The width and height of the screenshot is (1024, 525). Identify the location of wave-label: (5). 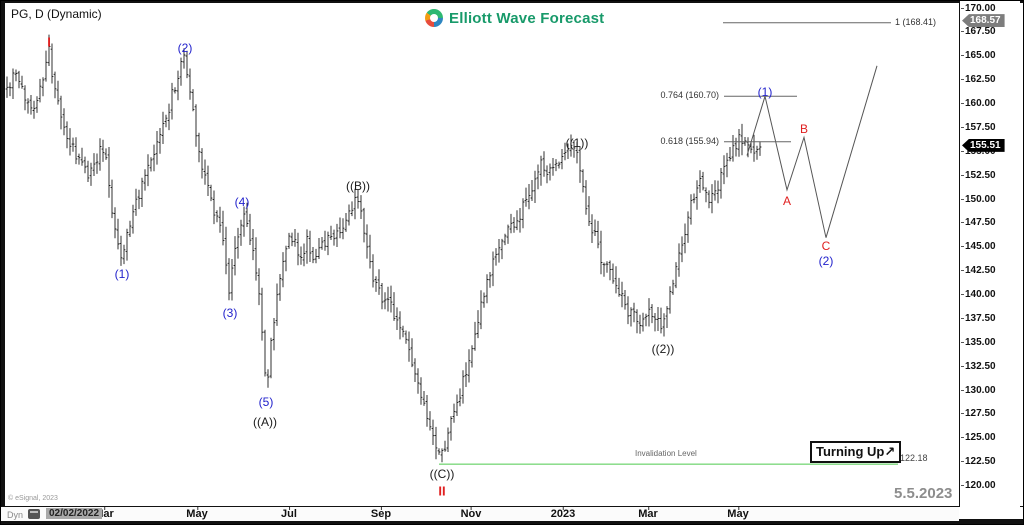
(266, 402).